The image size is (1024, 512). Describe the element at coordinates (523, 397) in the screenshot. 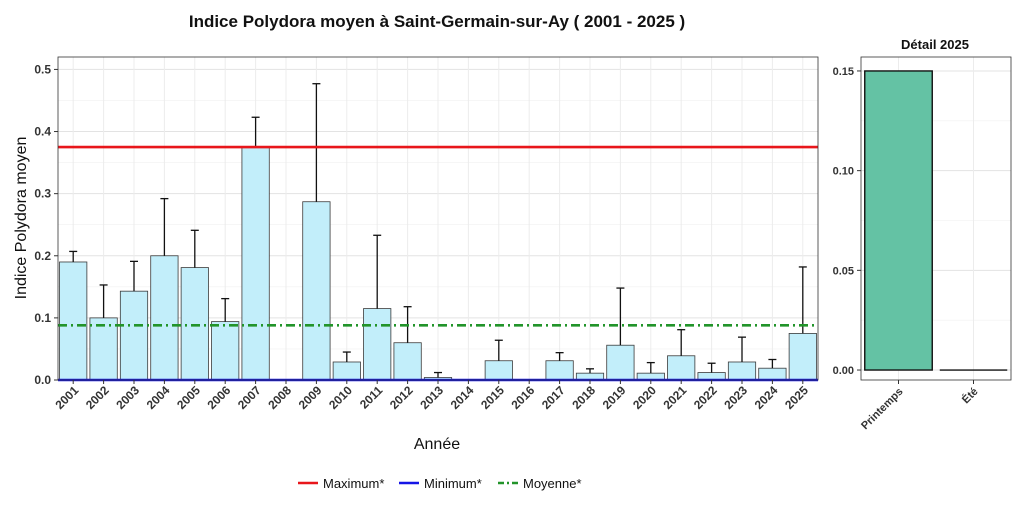

I see `x-tick-label-2016: 2016` at that location.